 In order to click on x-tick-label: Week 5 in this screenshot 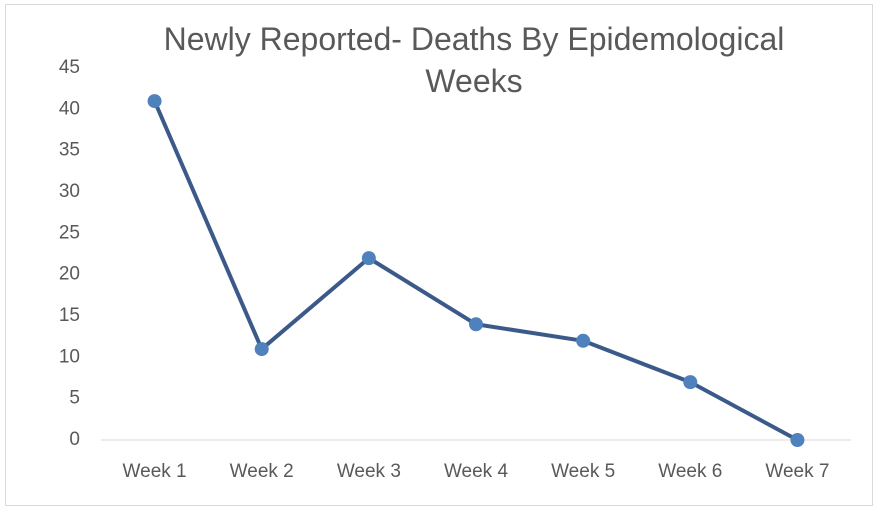, I will do `click(583, 471)`.